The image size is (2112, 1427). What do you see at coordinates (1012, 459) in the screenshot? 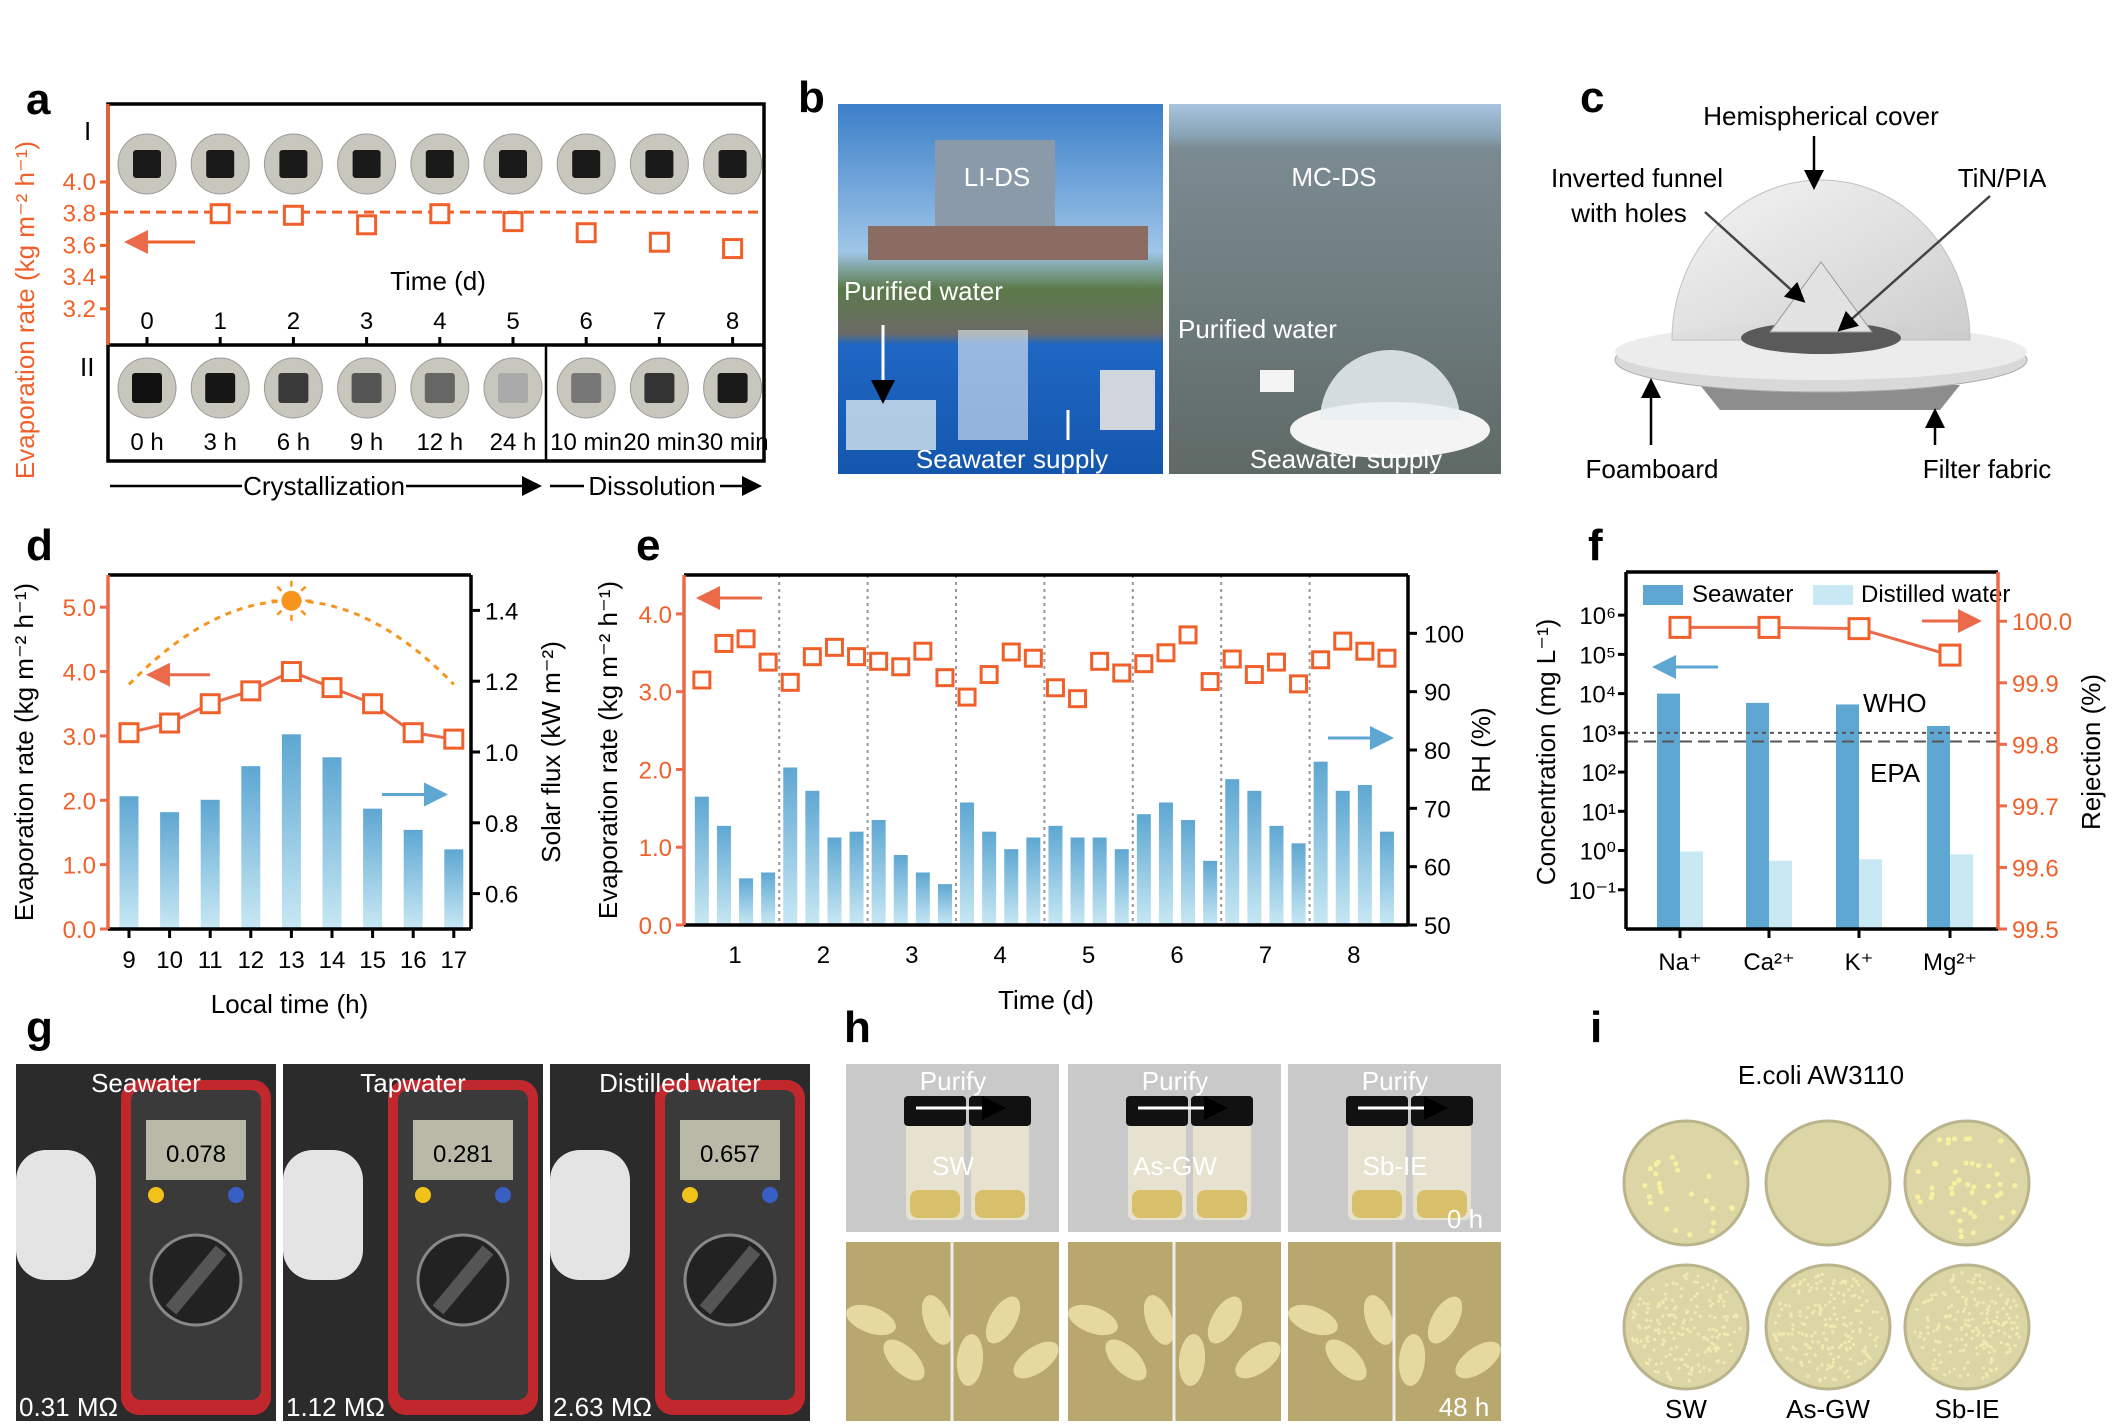
I see `li-ds-supply-label: Seawater supply` at bounding box center [1012, 459].